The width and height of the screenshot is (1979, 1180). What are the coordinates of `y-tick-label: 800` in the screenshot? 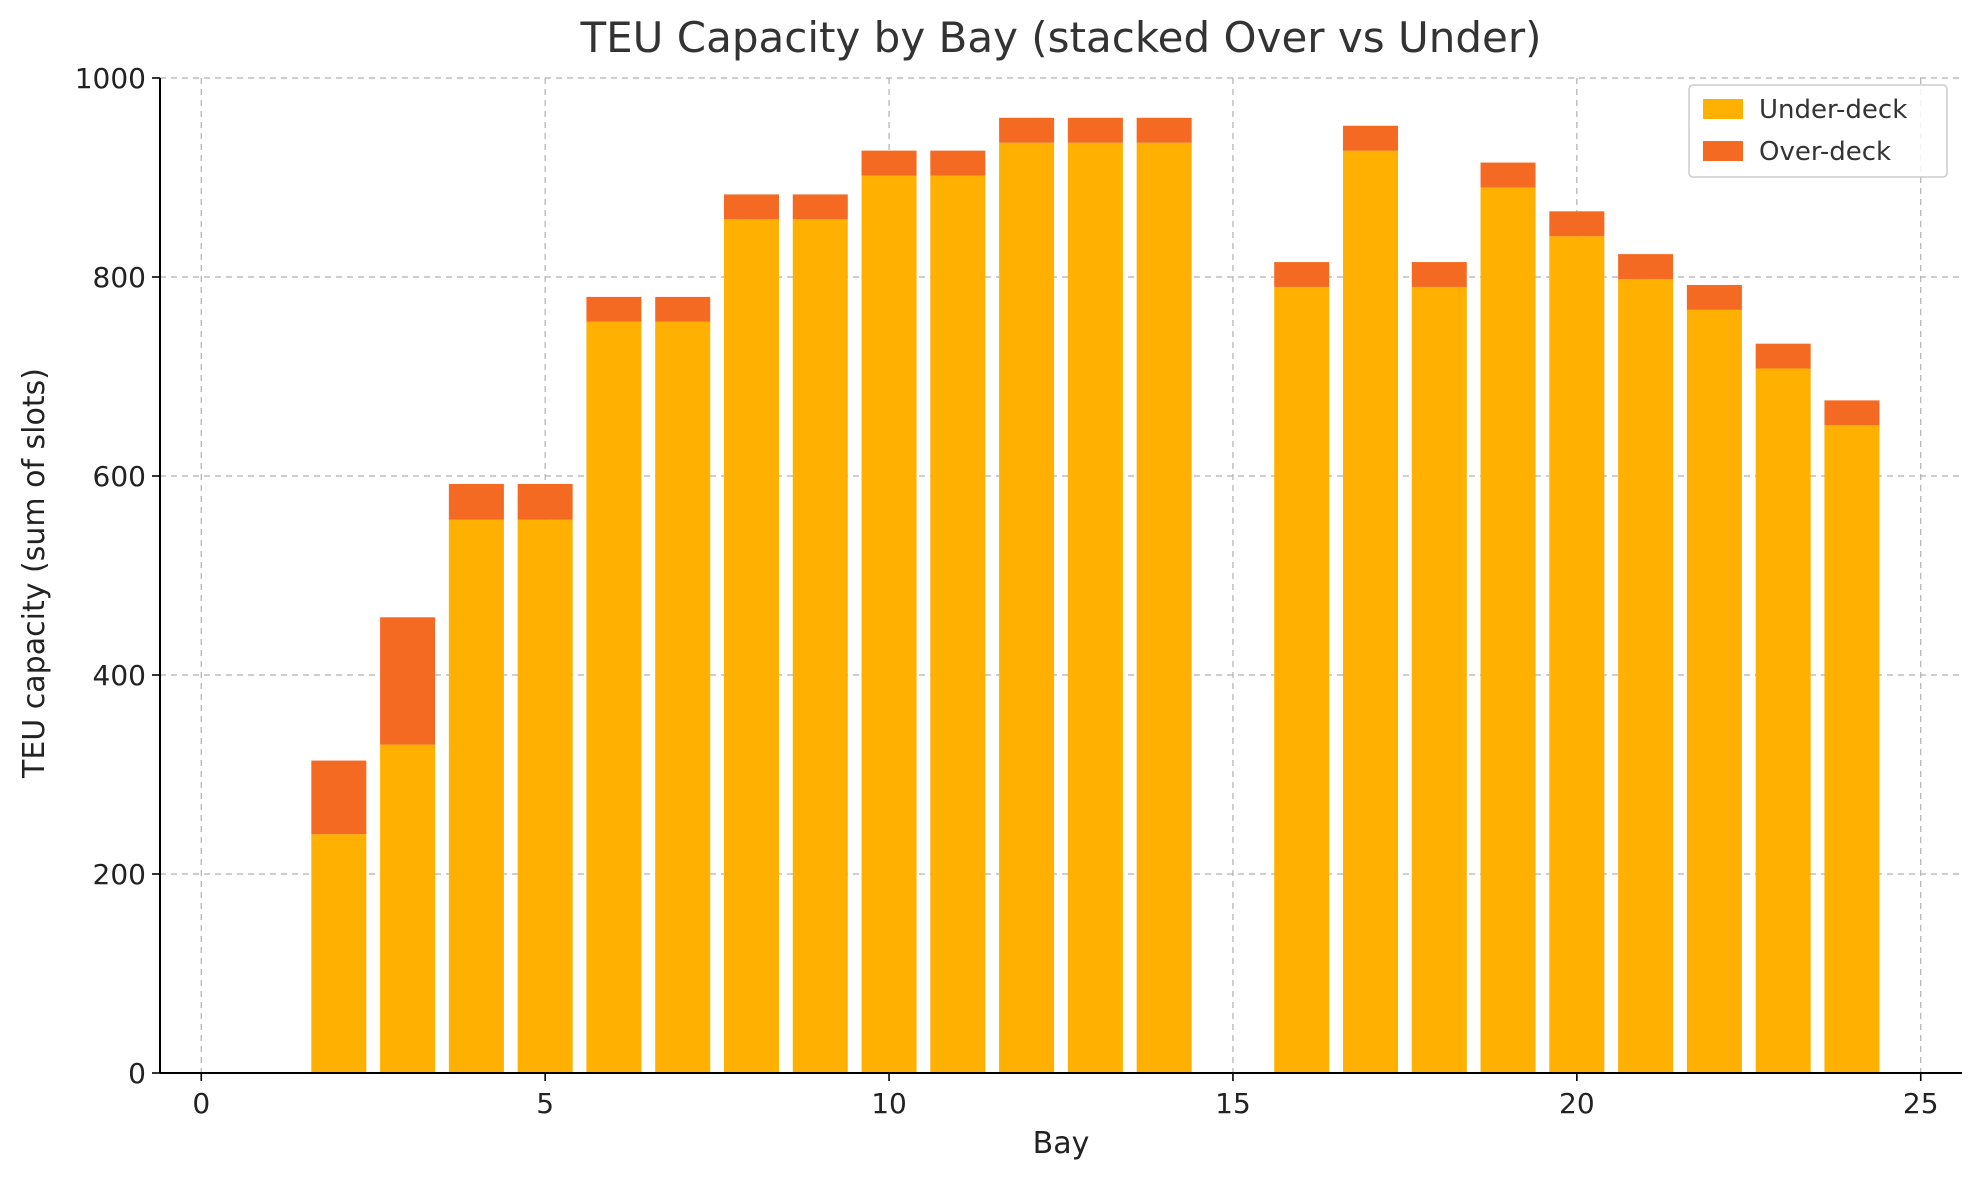 It's located at (119, 277).